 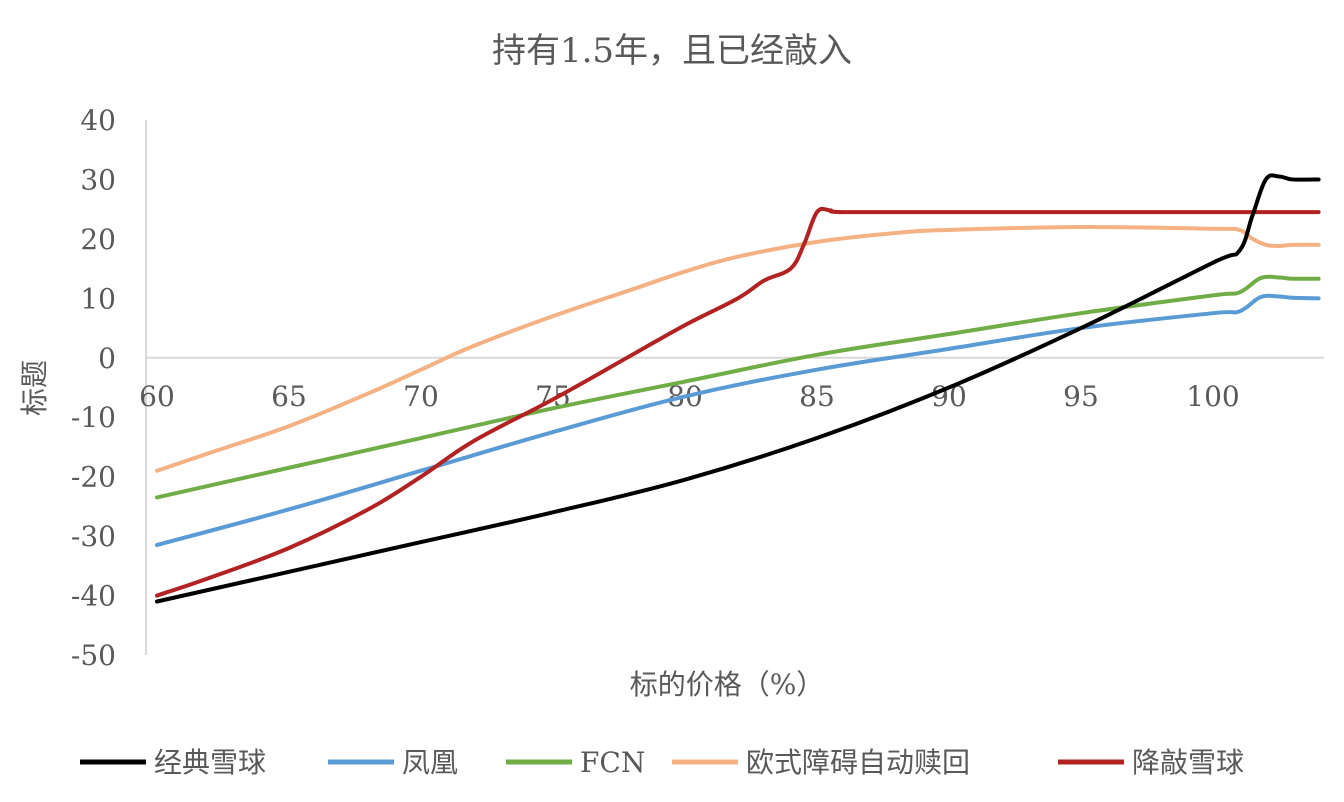 What do you see at coordinates (93, 596) in the screenshot?
I see `y-tick-label: -40` at bounding box center [93, 596].